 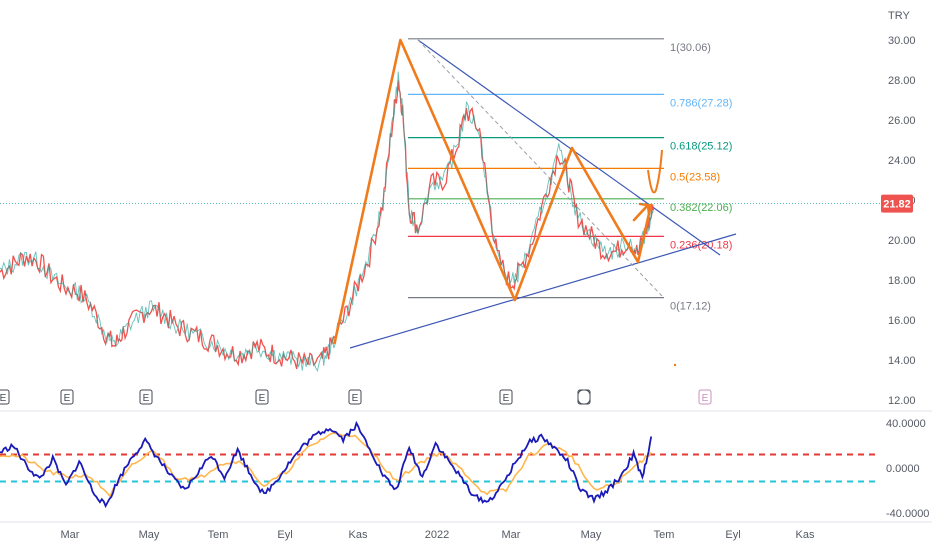 What do you see at coordinates (690, 48) in the screenshot?
I see `fib-level-label: 1(30.06)` at bounding box center [690, 48].